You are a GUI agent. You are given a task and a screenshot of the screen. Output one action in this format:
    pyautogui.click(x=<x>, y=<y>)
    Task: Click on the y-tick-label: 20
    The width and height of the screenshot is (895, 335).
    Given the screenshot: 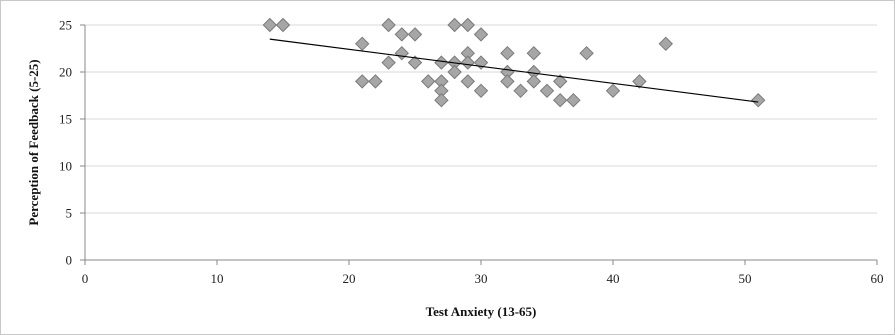 What is the action you would take?
    pyautogui.click(x=65, y=72)
    